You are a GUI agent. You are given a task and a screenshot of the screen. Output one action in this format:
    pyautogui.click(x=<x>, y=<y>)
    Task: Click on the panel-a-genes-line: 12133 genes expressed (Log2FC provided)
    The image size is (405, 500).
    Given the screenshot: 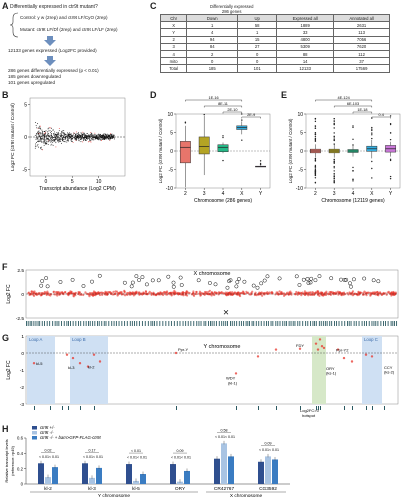 What is the action you would take?
    pyautogui.click(x=52, y=50)
    